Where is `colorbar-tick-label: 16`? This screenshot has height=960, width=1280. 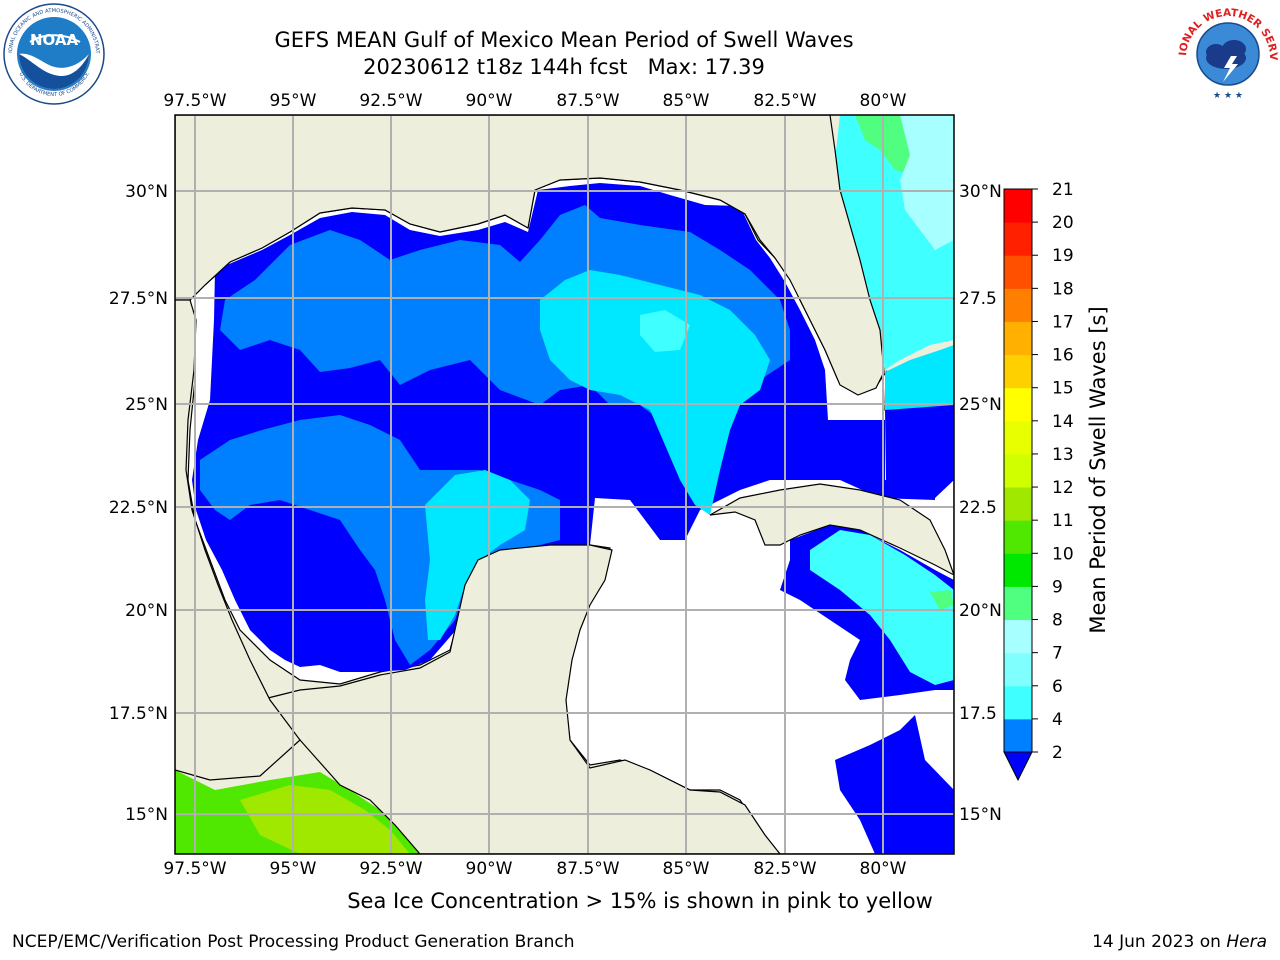 colorbar-tick-label: 16 is located at coordinates (1063, 356).